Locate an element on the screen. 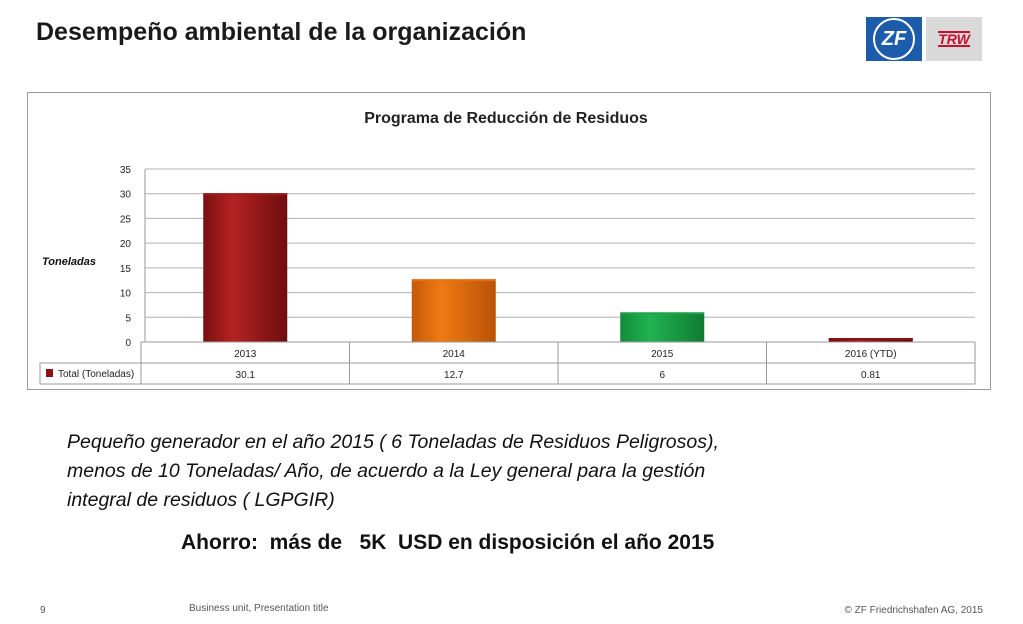 Image resolution: width=1023 pixels, height=624 pixels. y-tick-label: 0 is located at coordinates (128, 343).